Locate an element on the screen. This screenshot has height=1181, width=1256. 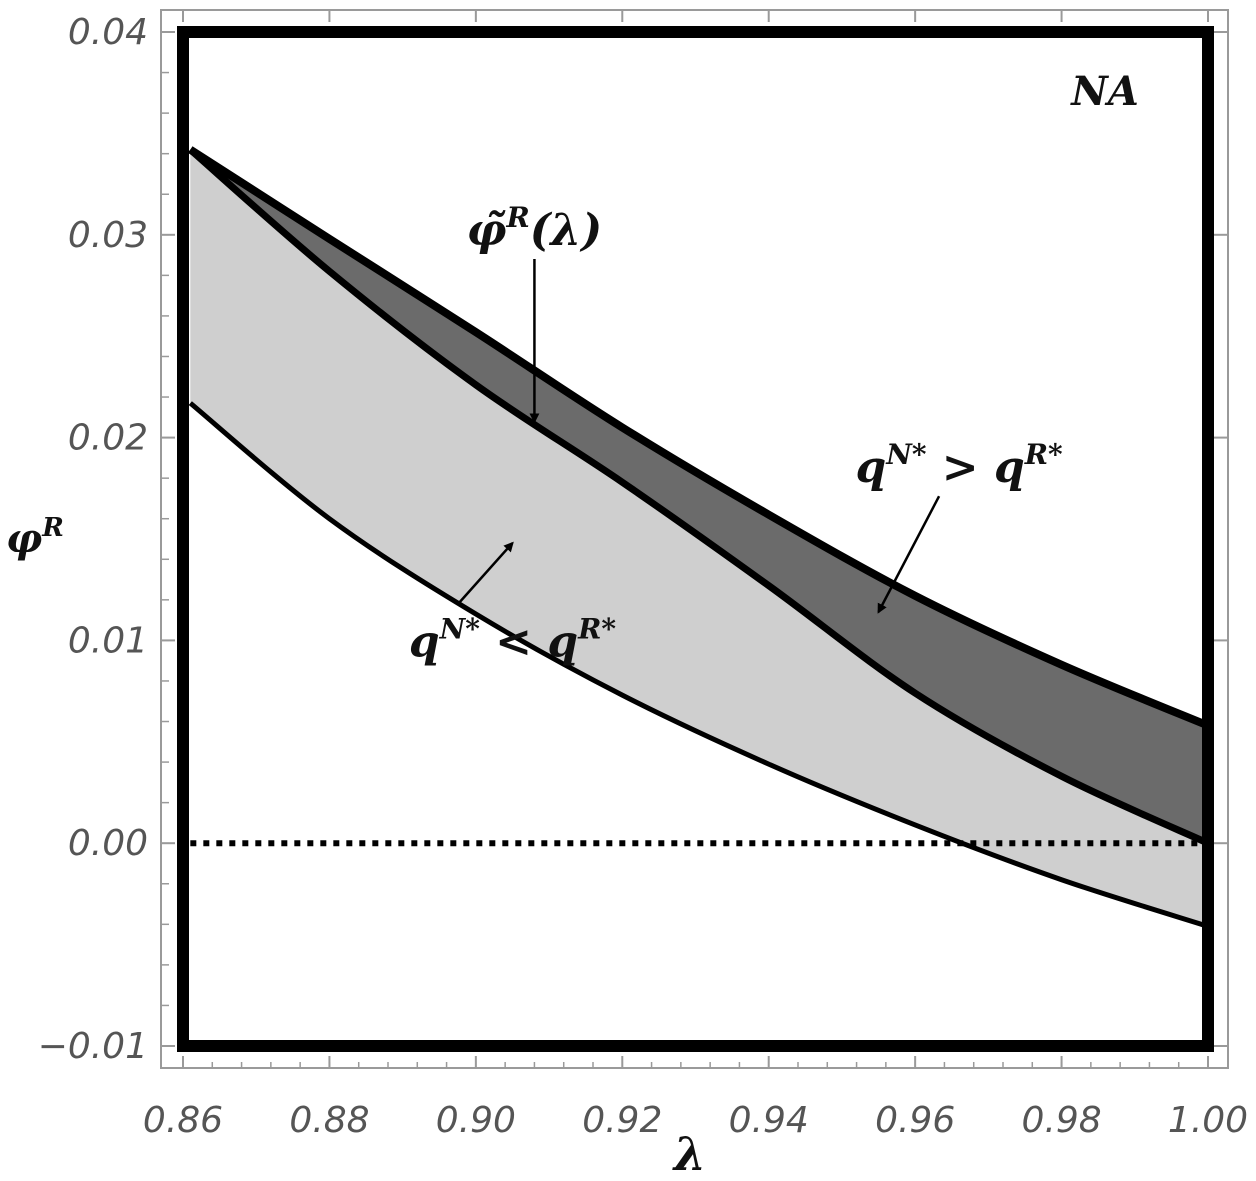
y-tick-label: 0.03 is located at coordinates (108, 235).